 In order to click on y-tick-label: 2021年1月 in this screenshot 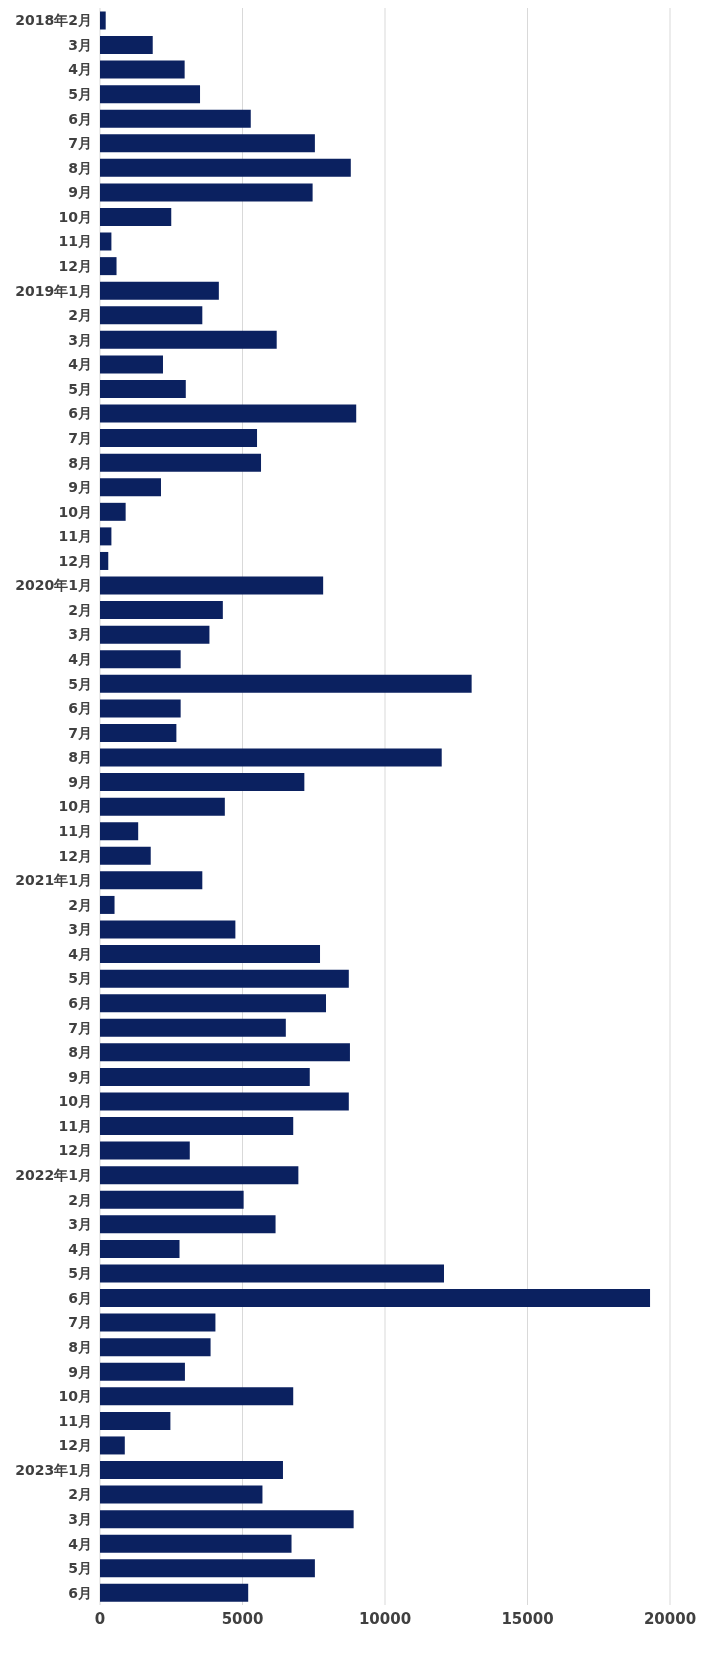, I will do `click(53, 880)`.